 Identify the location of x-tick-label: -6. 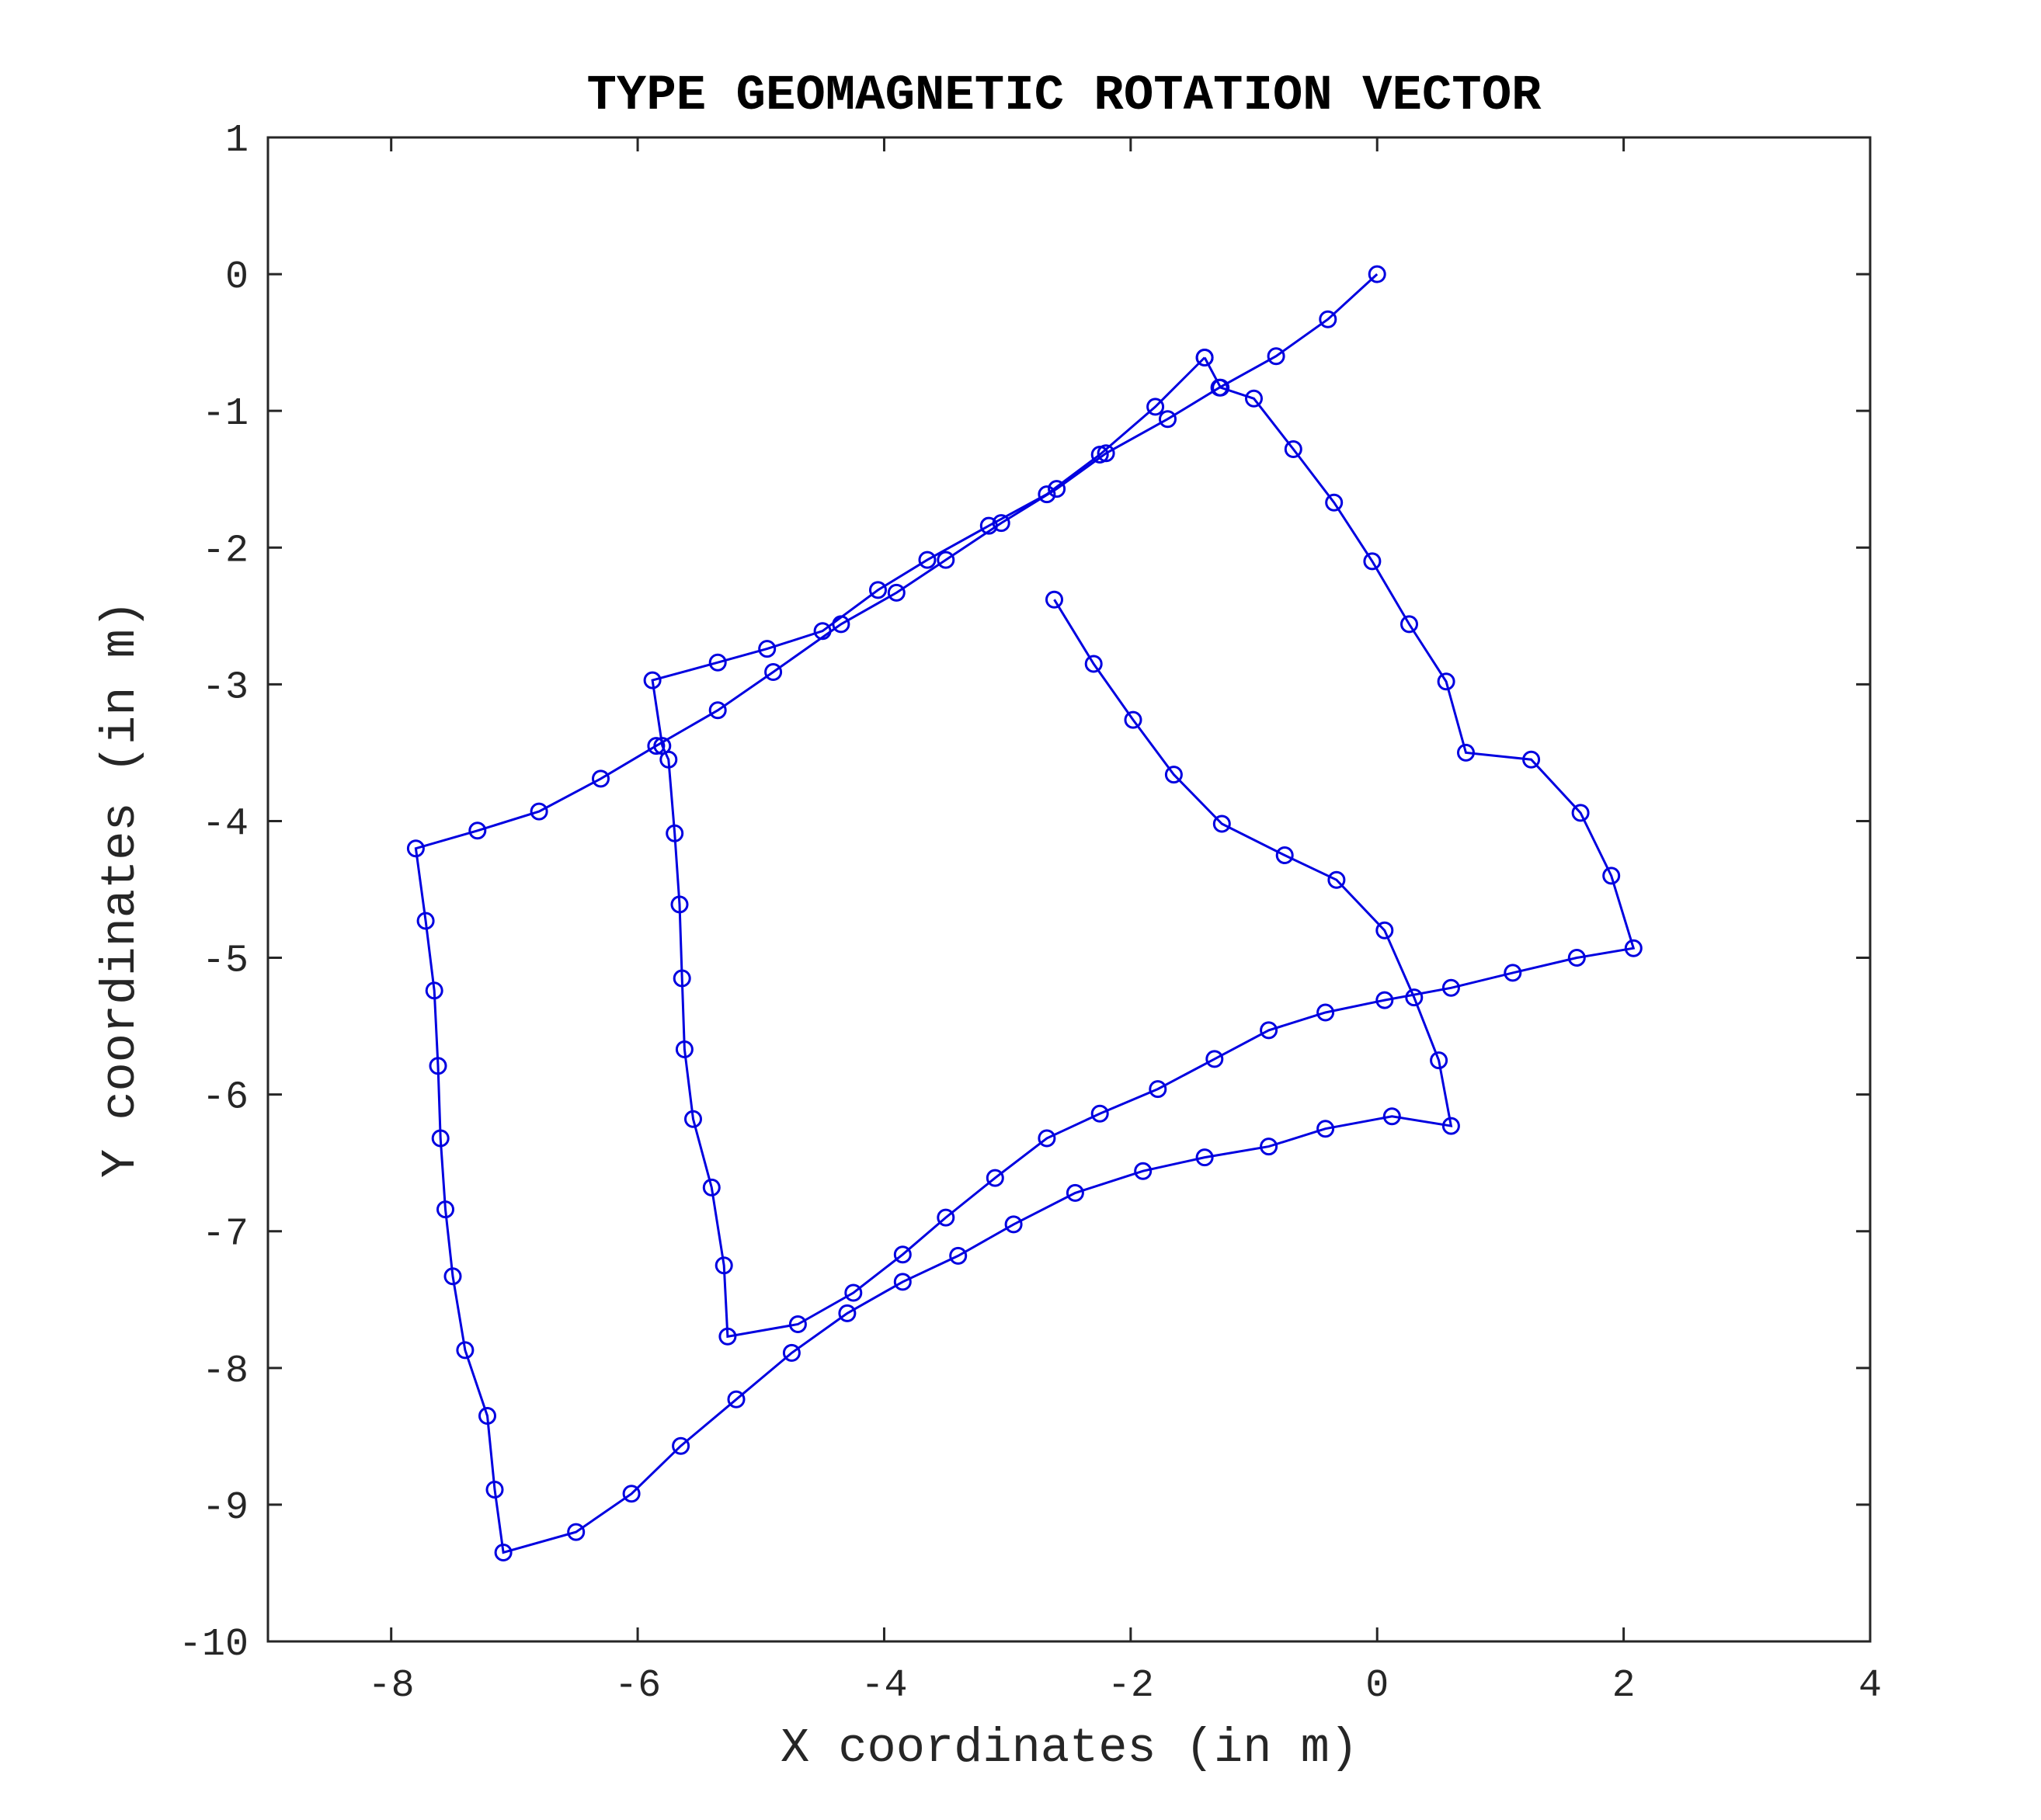
(637, 1686).